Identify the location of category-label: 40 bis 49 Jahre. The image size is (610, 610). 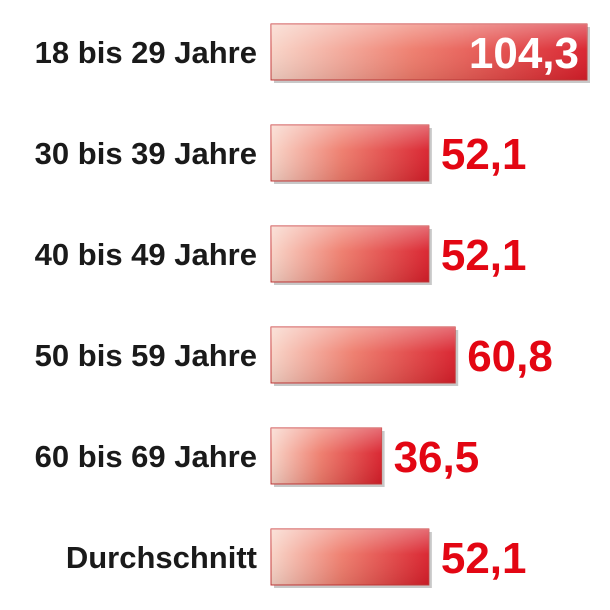
(146, 254).